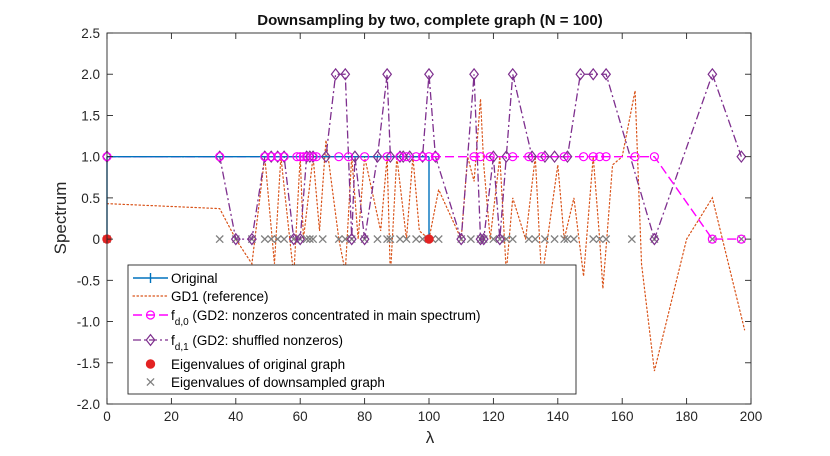 The image size is (830, 456). What do you see at coordinates (150, 340) in the screenshot?
I see `legend-swatch-fd1` at bounding box center [150, 340].